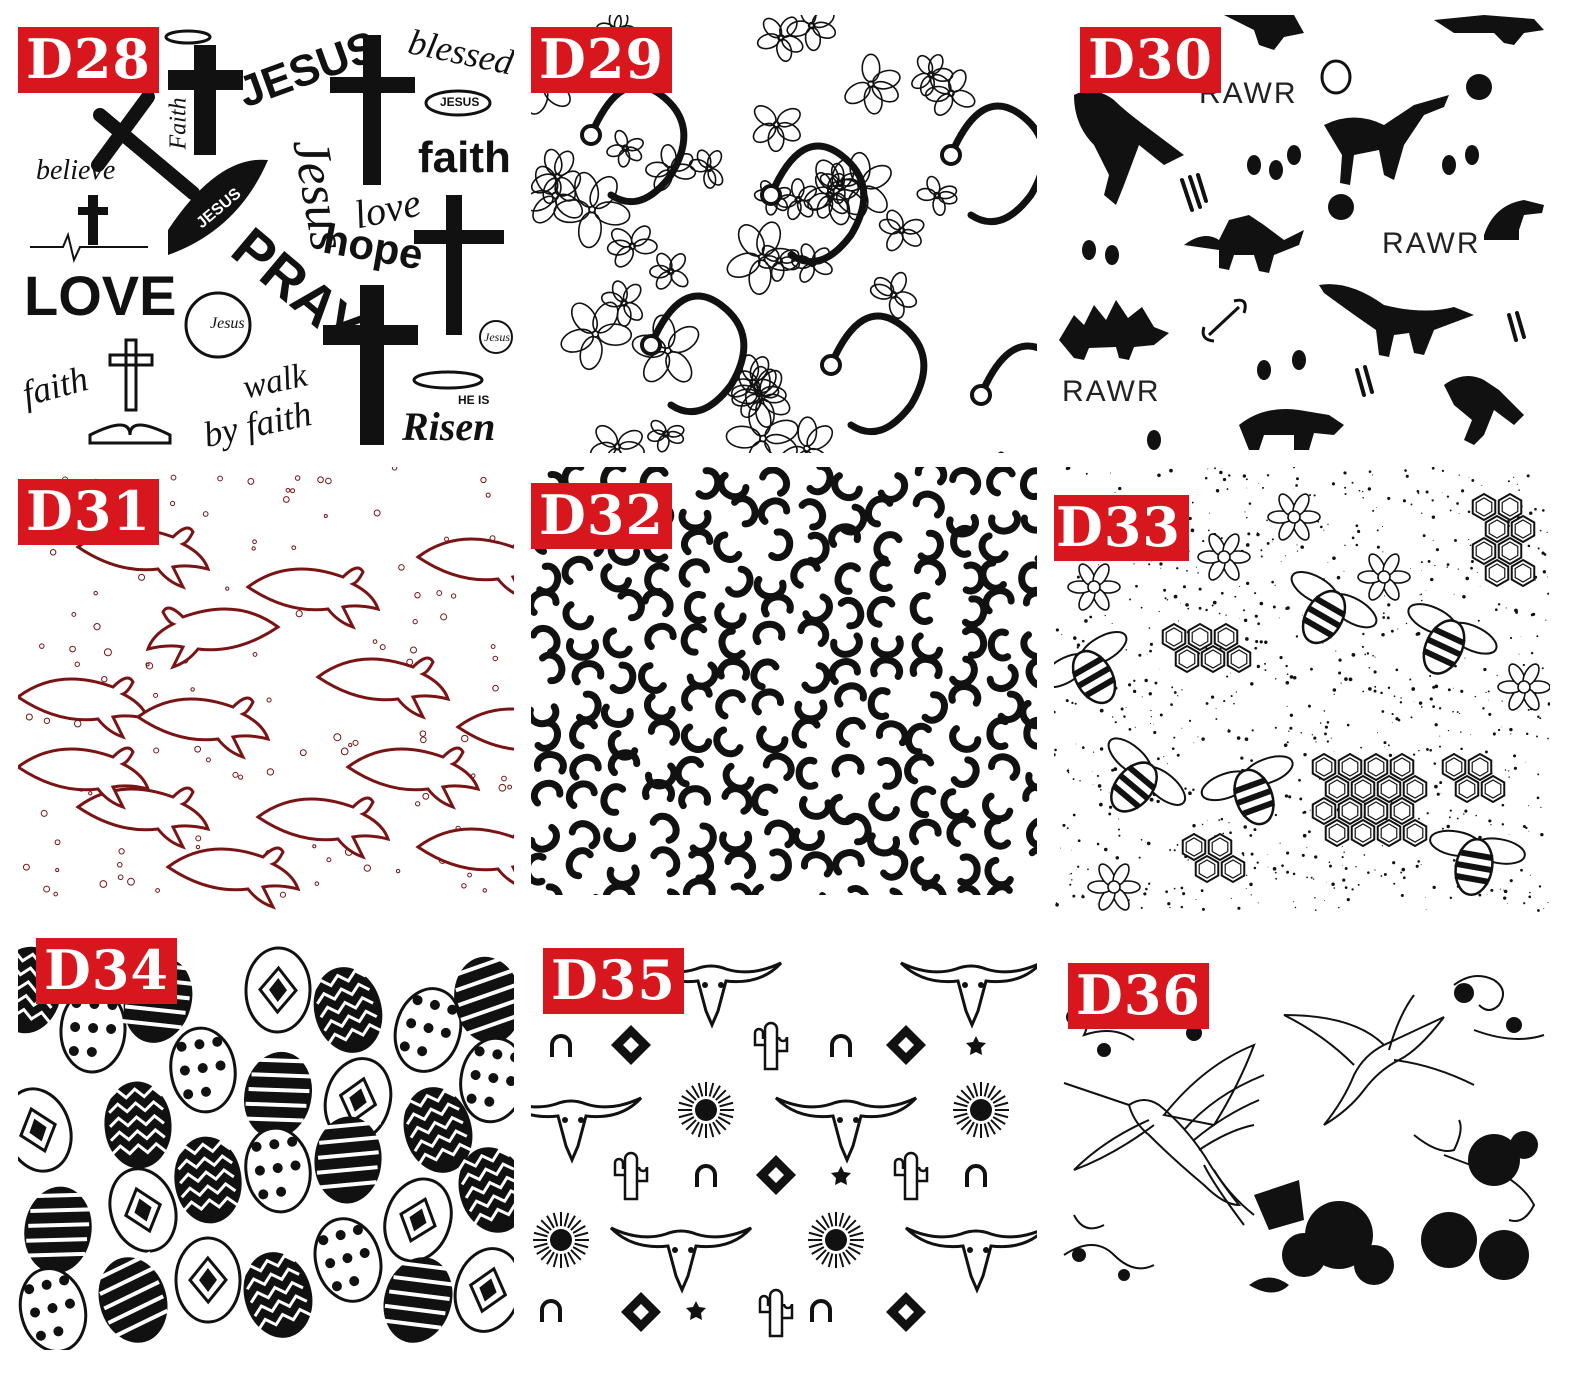  Describe the element at coordinates (76, 170) in the screenshot. I see `word-believe: believe` at that location.